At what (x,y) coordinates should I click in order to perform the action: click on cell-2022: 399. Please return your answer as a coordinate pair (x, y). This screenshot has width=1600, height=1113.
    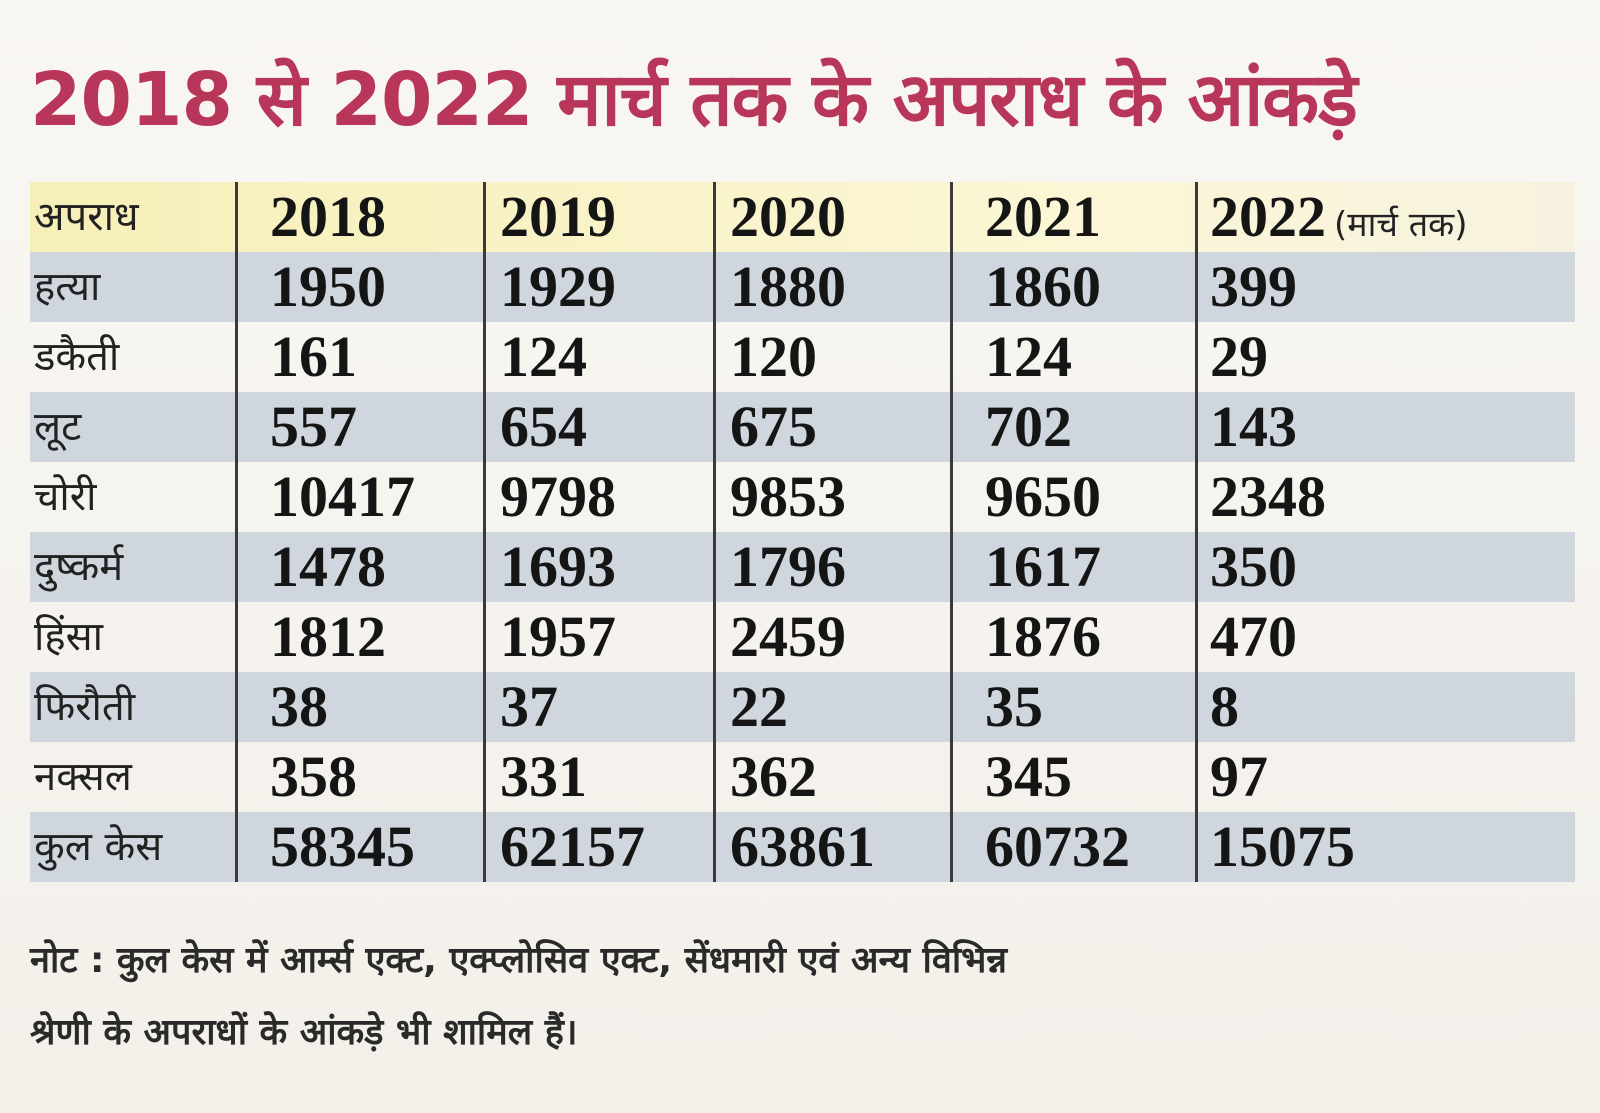
    Looking at the image, I should click on (1253, 286).